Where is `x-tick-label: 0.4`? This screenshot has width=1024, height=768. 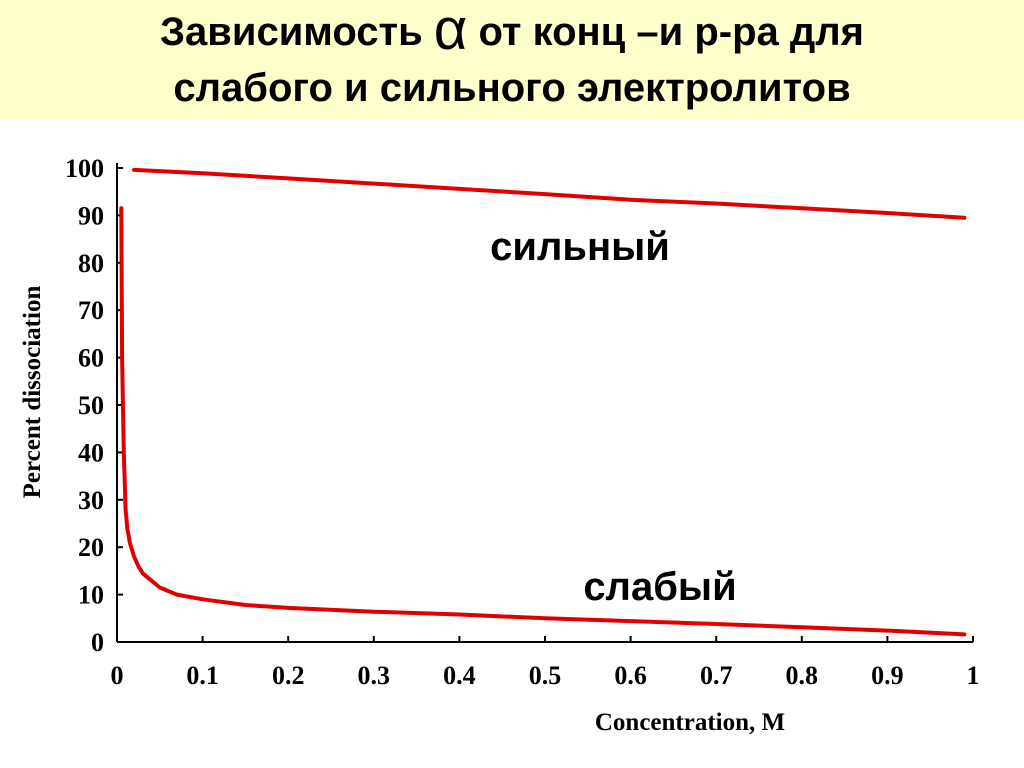 x-tick-label: 0.4 is located at coordinates (459, 675).